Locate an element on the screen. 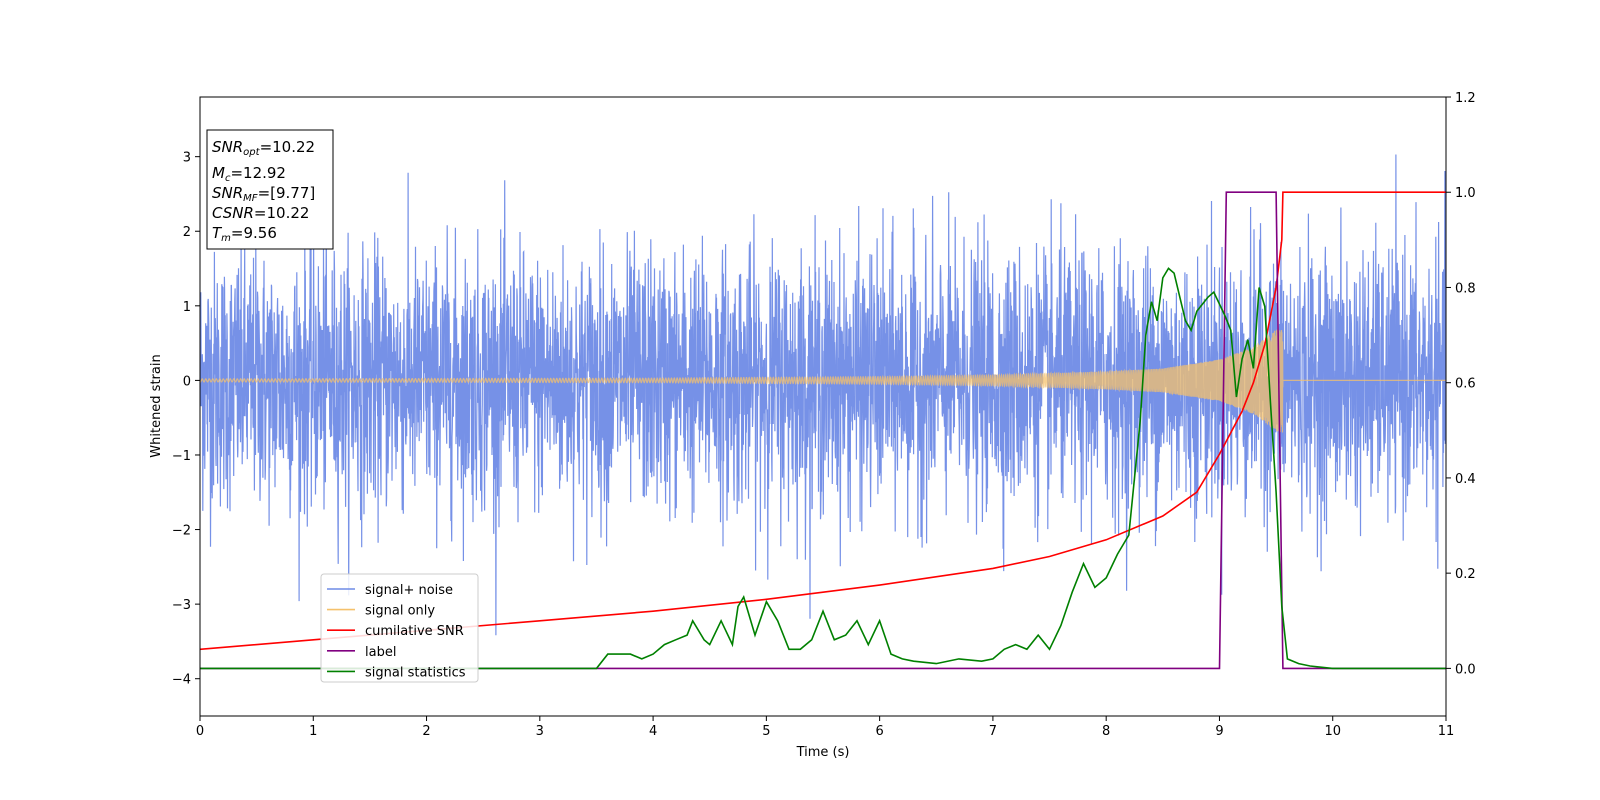 This screenshot has height=800, width=1600. y-right-tick-label: 0.4 is located at coordinates (1465, 479).